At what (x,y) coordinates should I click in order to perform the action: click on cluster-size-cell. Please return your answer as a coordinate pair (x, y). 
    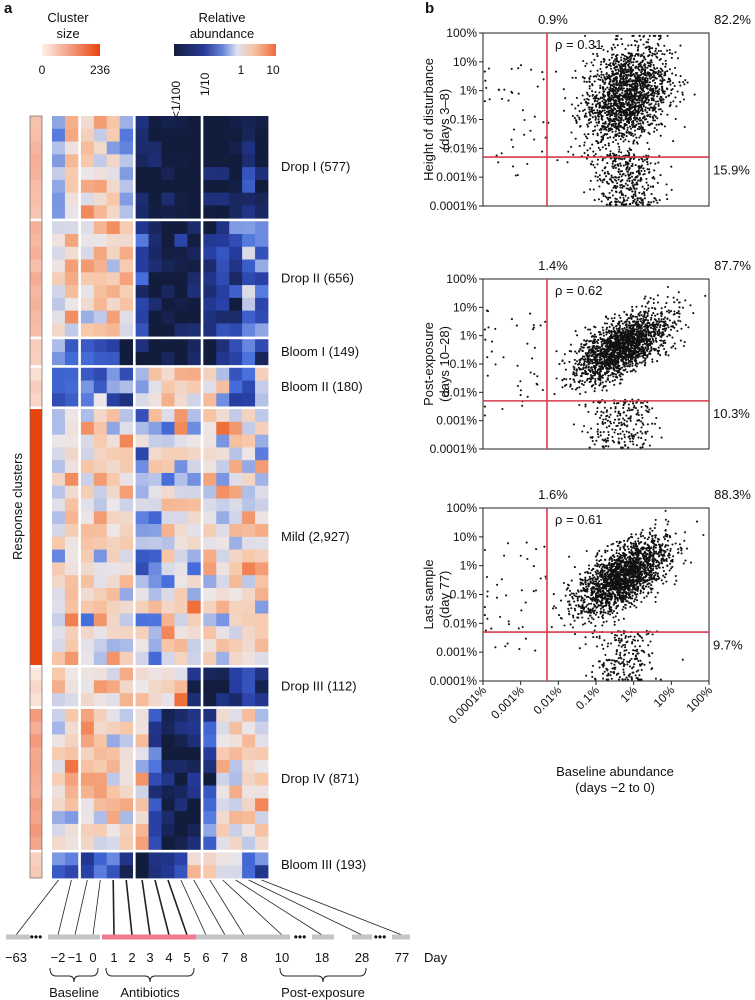
    Looking at the image, I should click on (36, 330).